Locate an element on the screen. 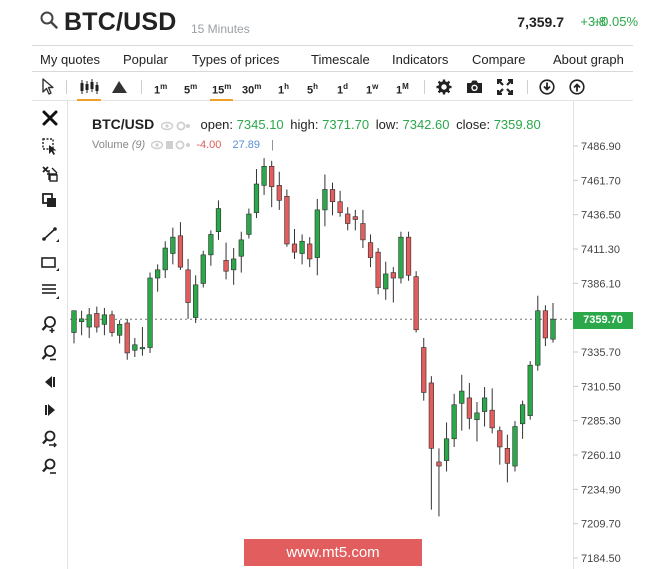  timeframe-1mo-button: 1M is located at coordinates (402, 87).